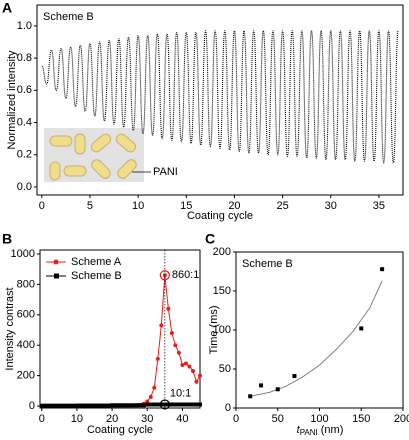 The width and height of the screenshot is (409, 440). Describe the element at coordinates (97, 155) in the screenshot. I see `inset-image` at that location.